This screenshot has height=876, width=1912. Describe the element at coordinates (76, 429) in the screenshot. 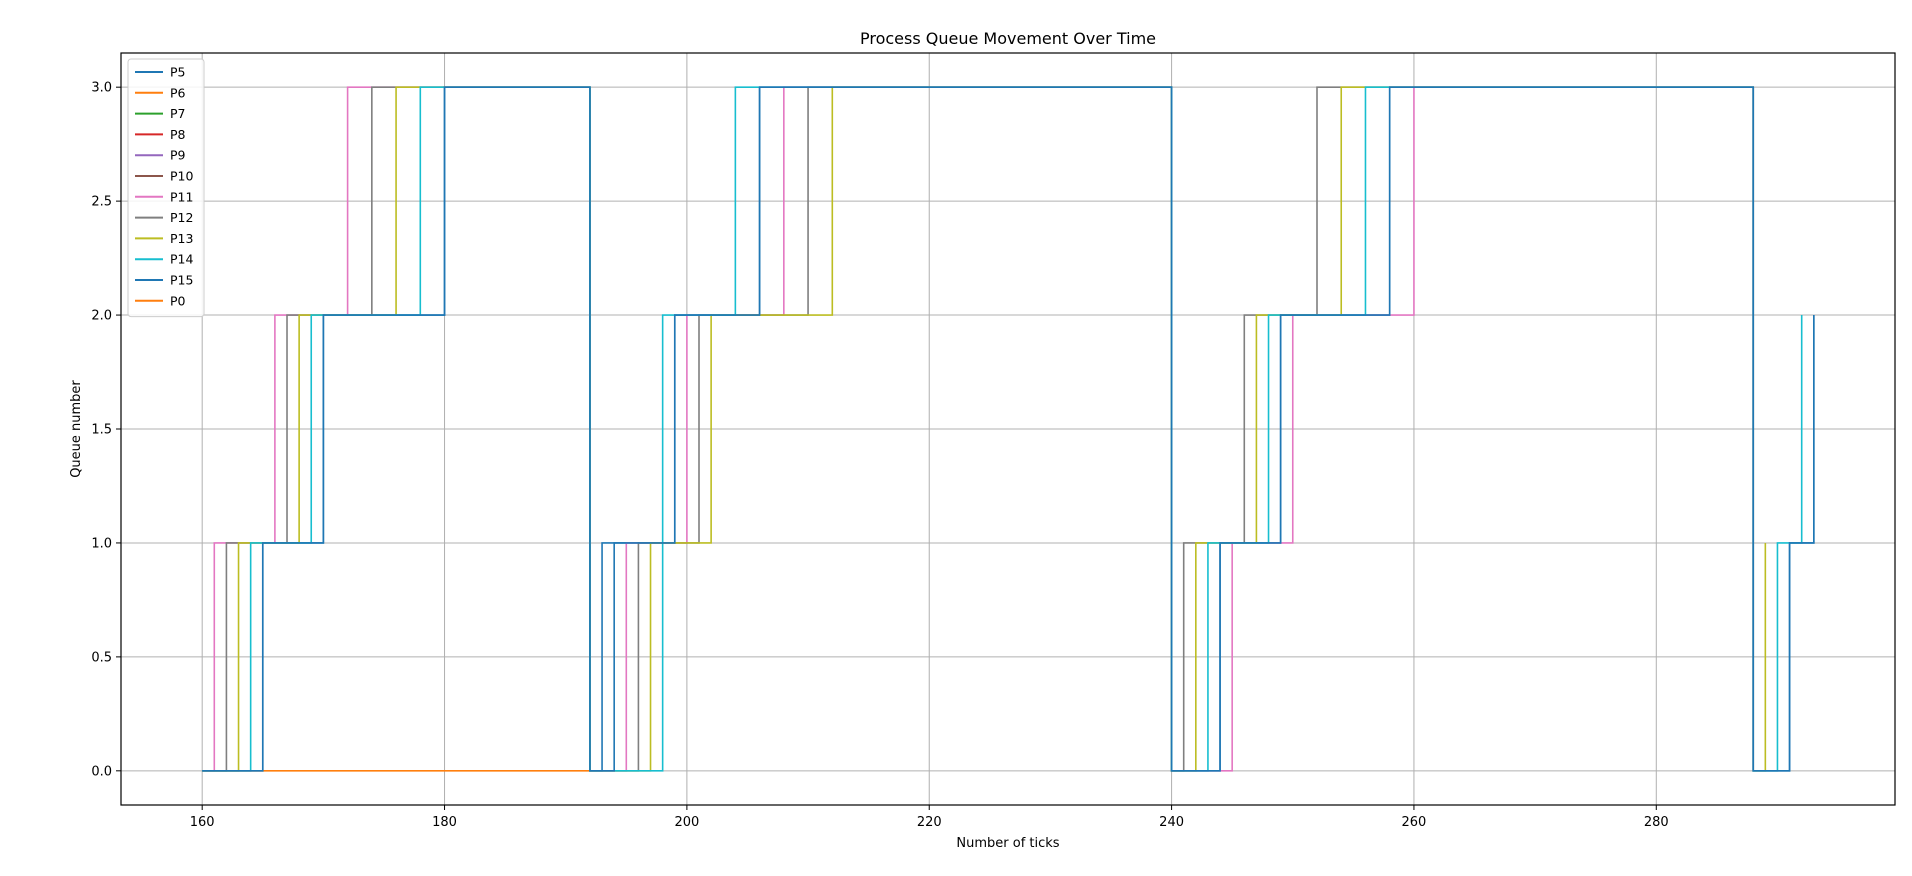

I see `y-axis-title: Queue number` at that location.